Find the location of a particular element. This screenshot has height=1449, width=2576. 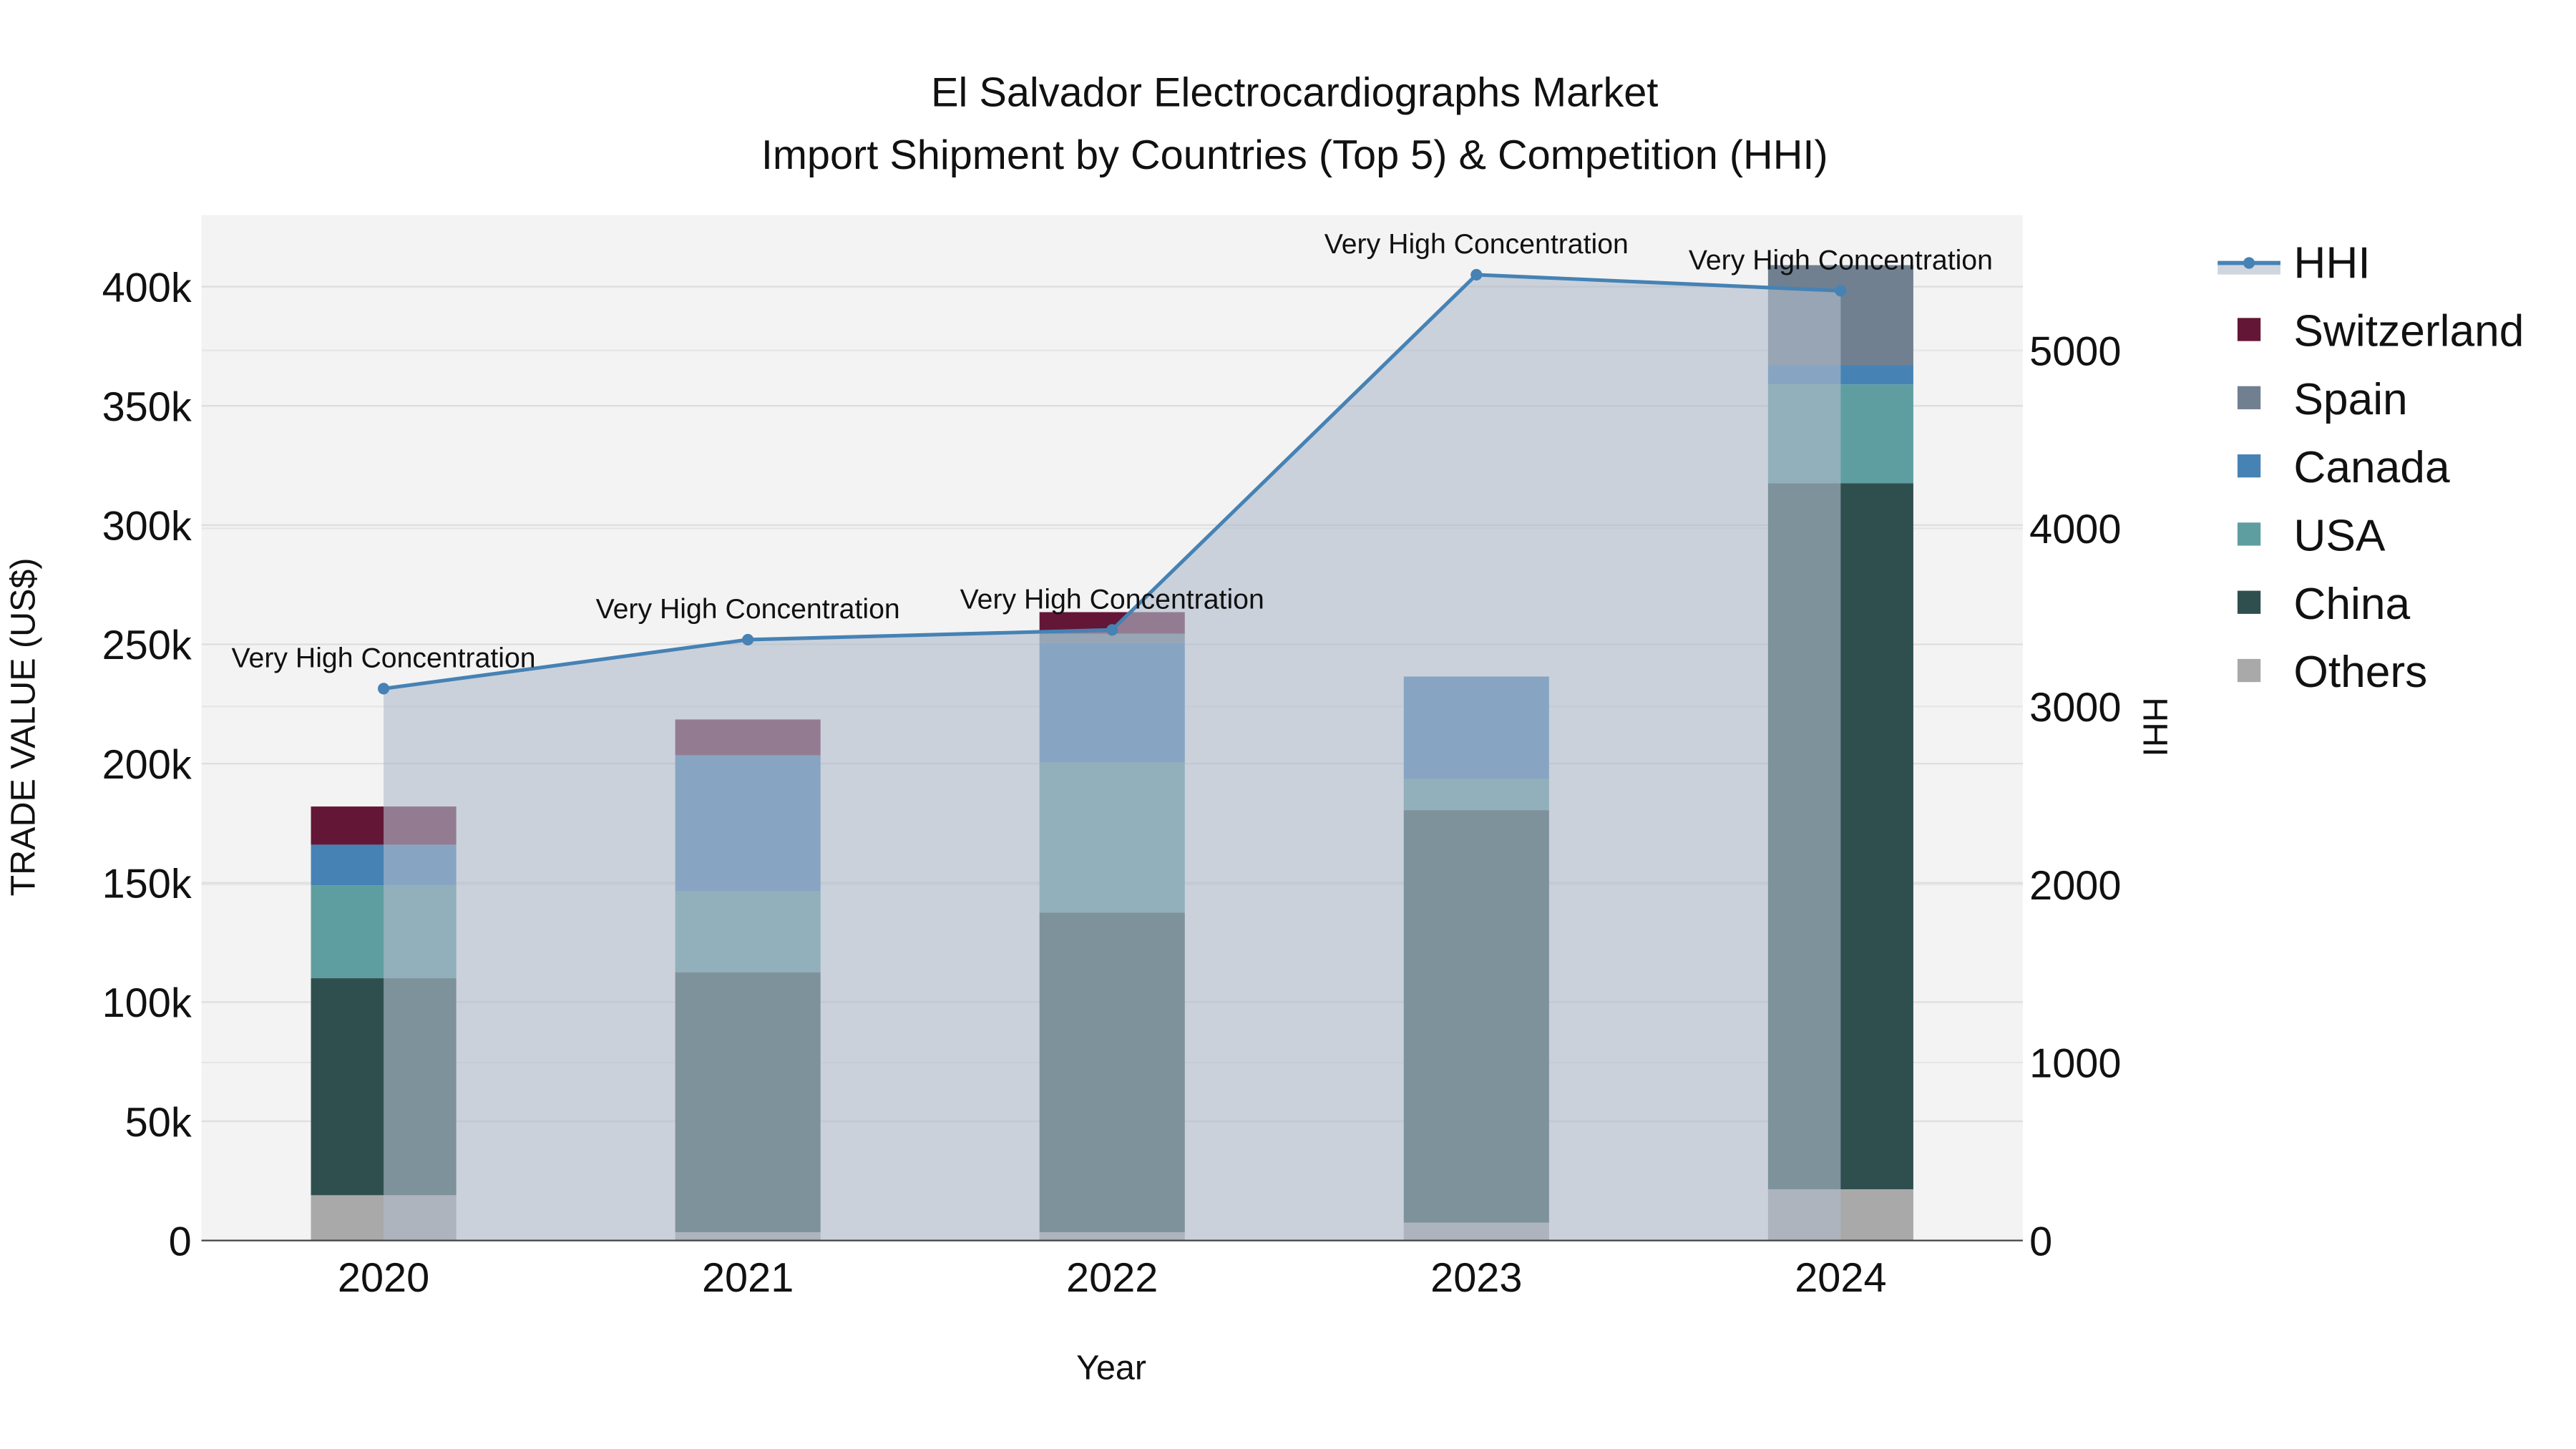

legend-label-canada: Canada is located at coordinates (2371, 467).